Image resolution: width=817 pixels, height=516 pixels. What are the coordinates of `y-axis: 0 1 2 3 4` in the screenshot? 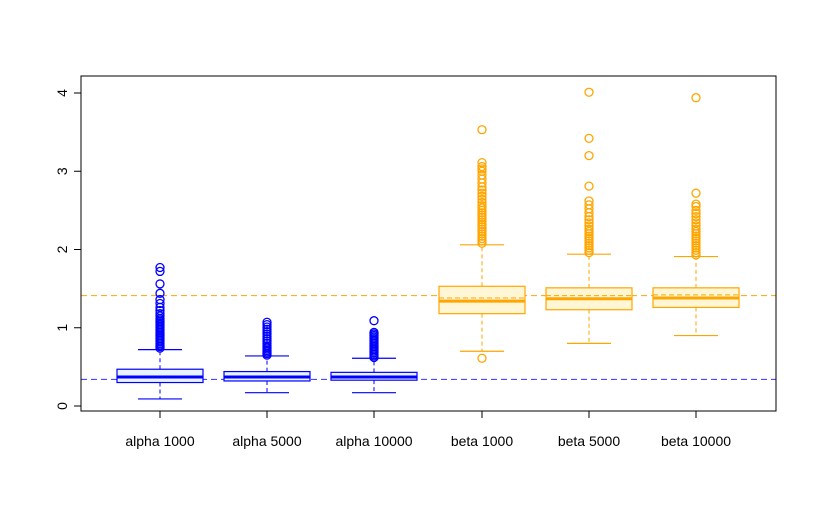 It's located at (67, 249).